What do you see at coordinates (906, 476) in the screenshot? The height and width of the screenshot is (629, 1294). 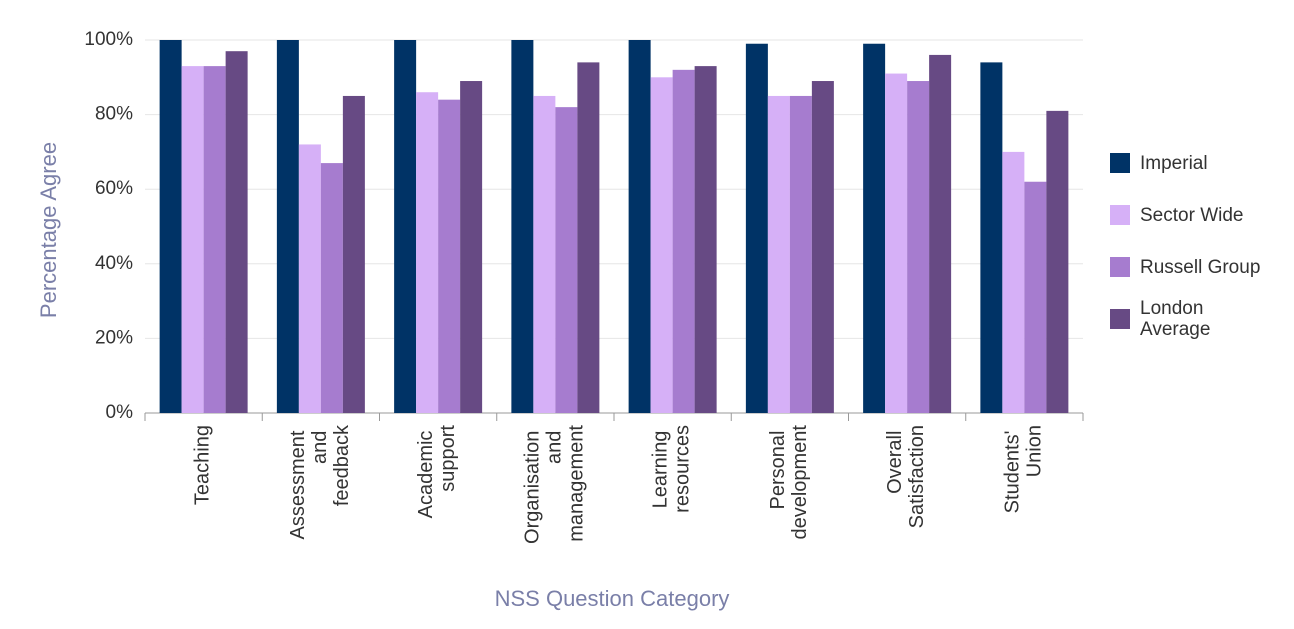 I see `x-tick-label: Overall Satisfaction` at bounding box center [906, 476].